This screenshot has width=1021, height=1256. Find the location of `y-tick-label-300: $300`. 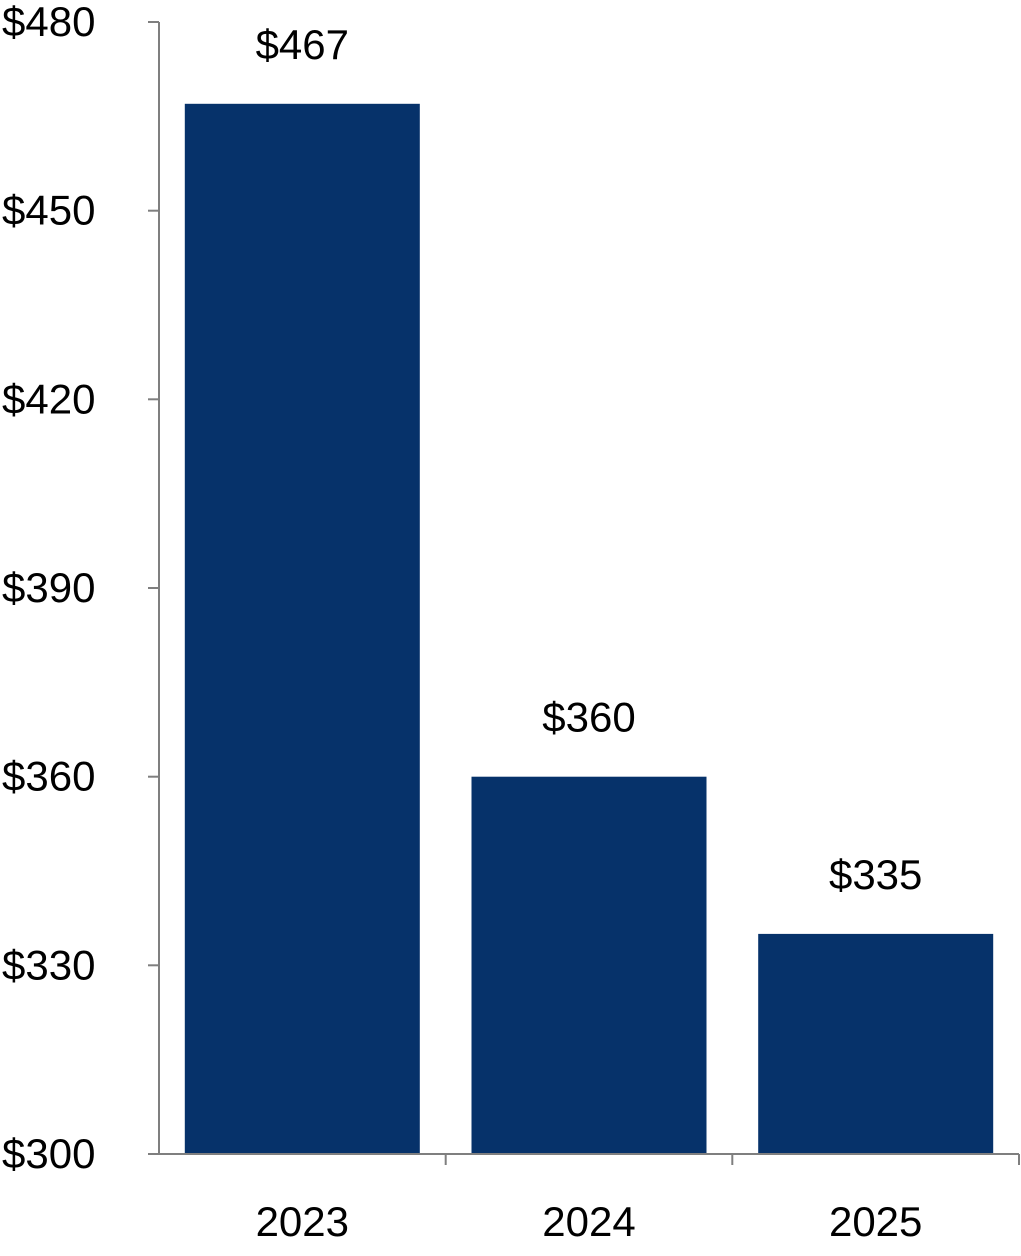

y-tick-label-300: $300 is located at coordinates (48, 1153).